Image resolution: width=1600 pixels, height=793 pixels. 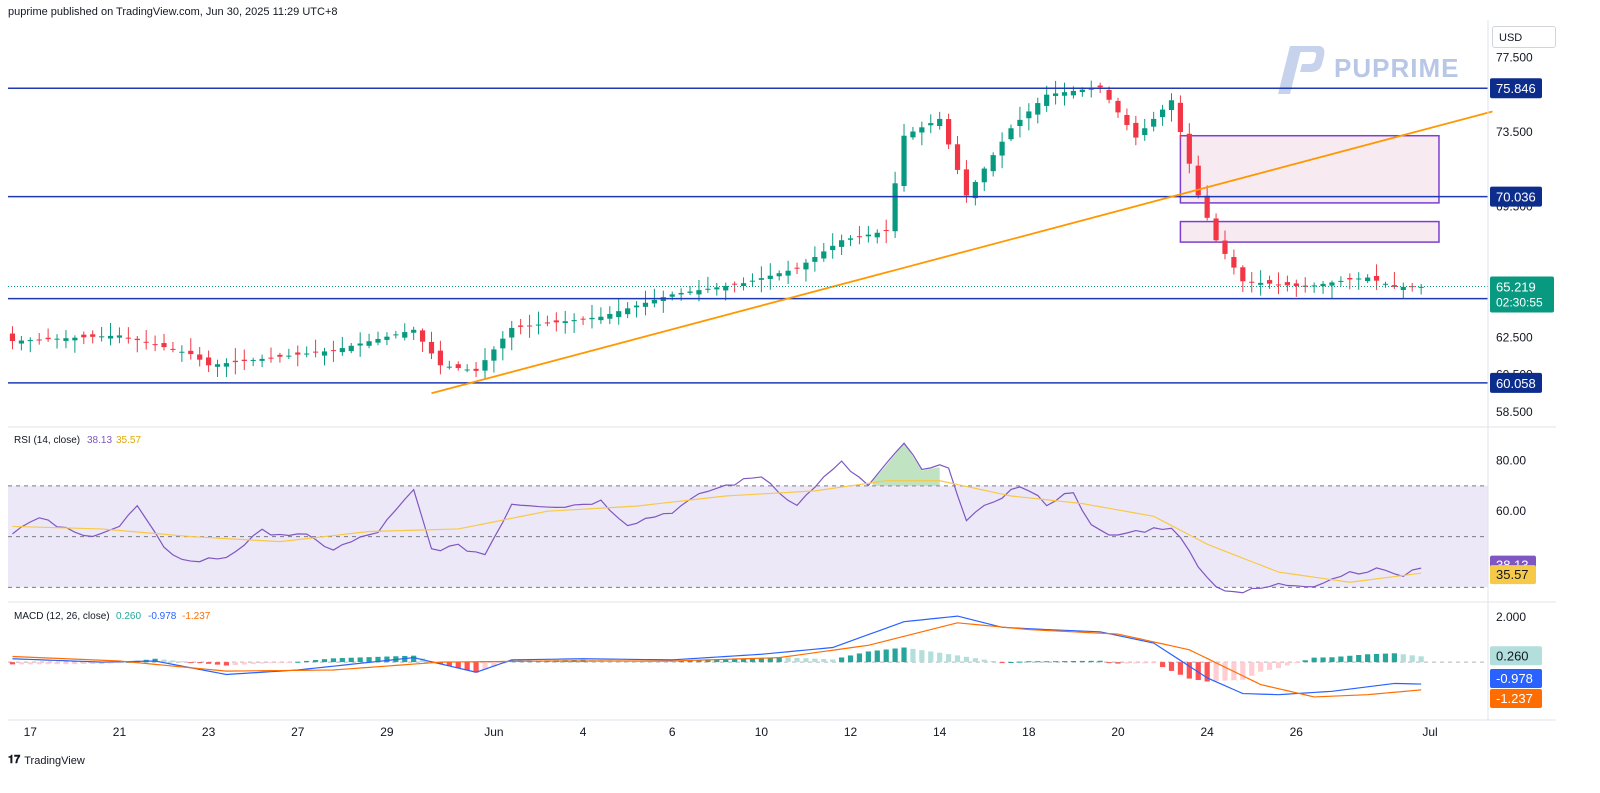 What do you see at coordinates (1511, 617) in the screenshot?
I see `macd-tick-label: 2.000` at bounding box center [1511, 617].